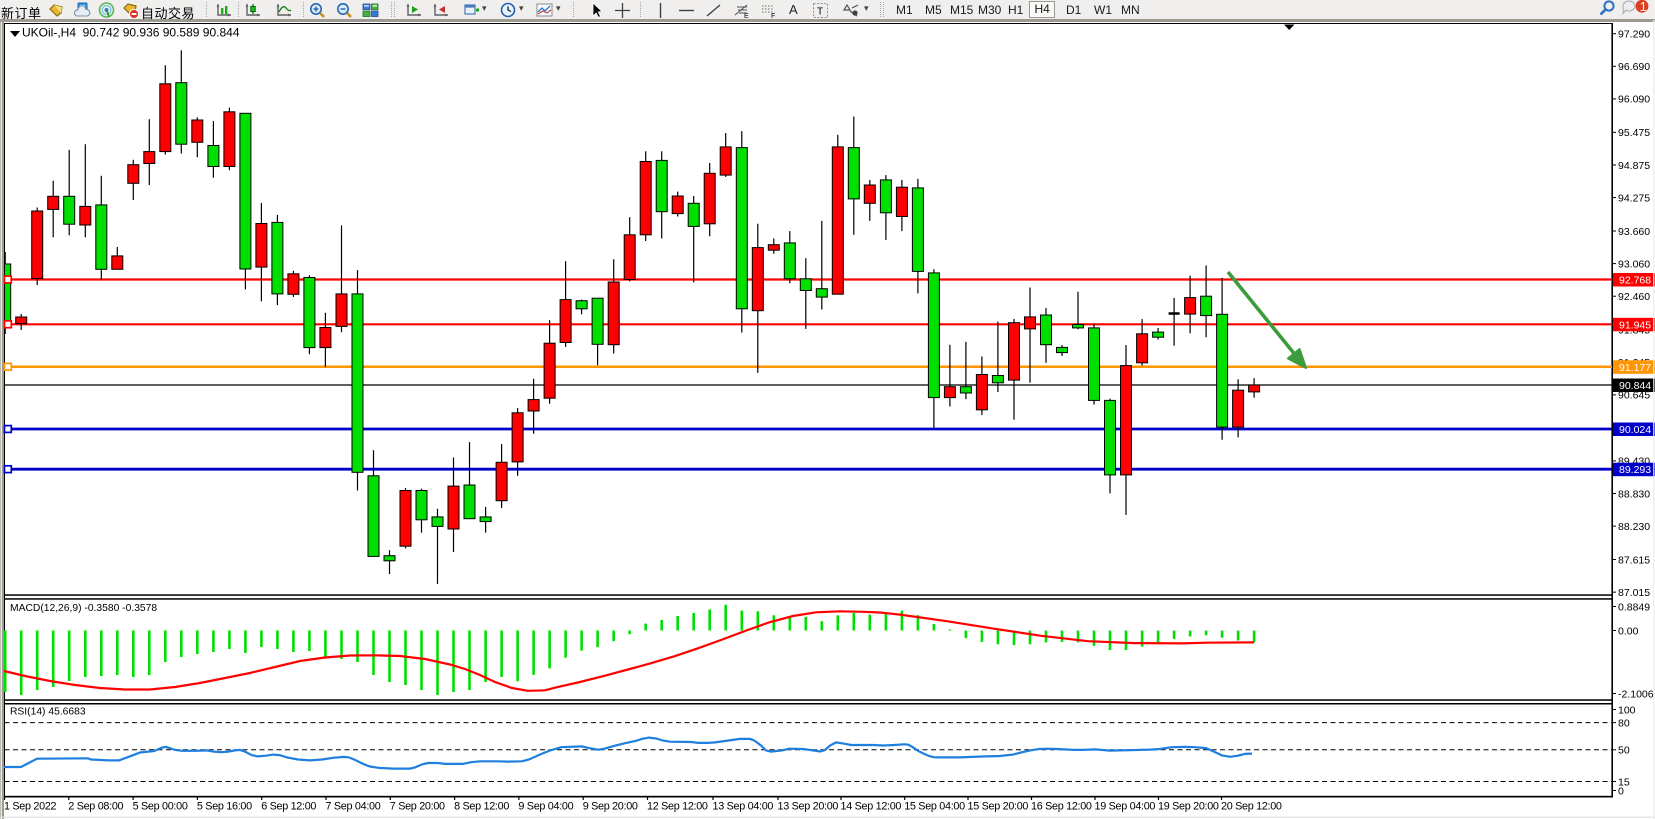 The height and width of the screenshot is (819, 1655). What do you see at coordinates (30, 807) in the screenshot?
I see `svg-text: 1 Sep 2022` at bounding box center [30, 807].